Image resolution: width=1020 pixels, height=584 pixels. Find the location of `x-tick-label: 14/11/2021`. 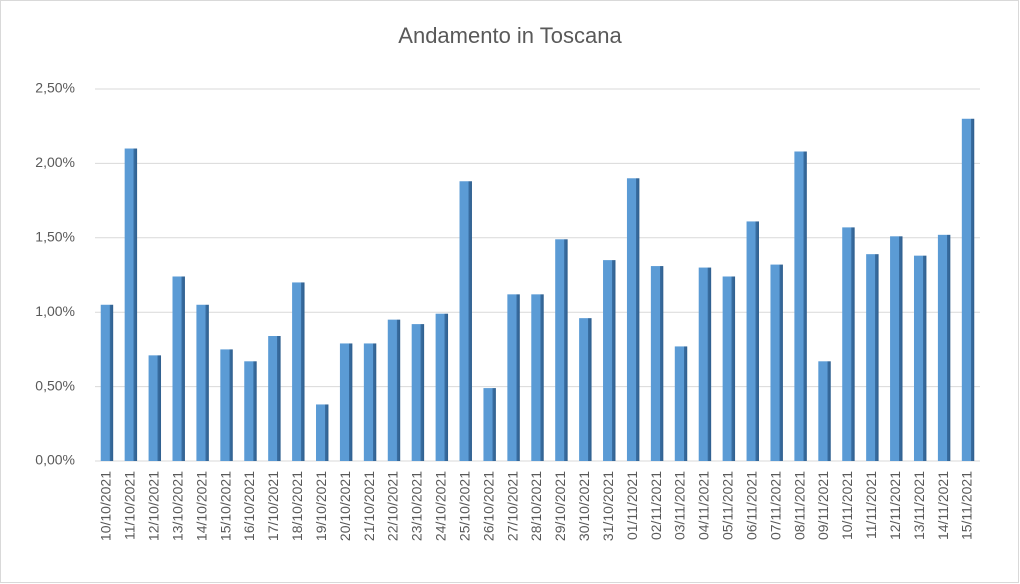

x-tick-label: 14/11/2021 is located at coordinates (943, 505).